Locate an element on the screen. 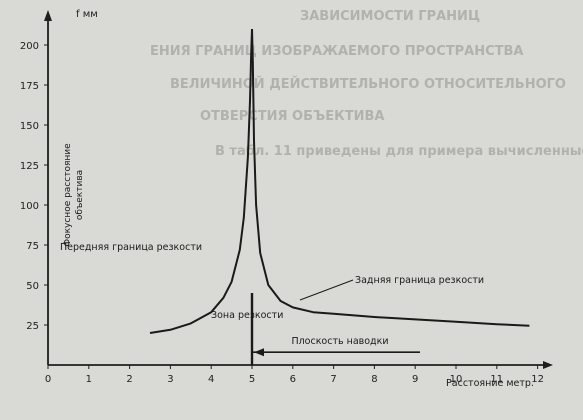 This screenshot has width=583, height=420. x-tick-label: 2 is located at coordinates (129, 379).